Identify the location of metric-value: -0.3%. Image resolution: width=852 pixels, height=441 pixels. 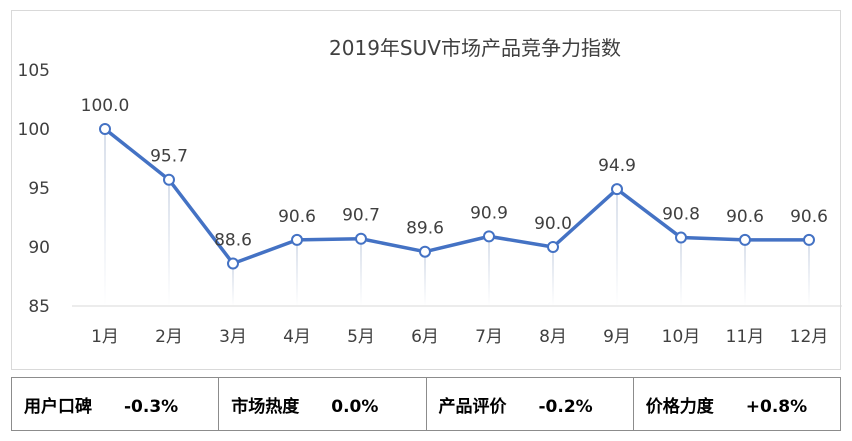
(151, 406).